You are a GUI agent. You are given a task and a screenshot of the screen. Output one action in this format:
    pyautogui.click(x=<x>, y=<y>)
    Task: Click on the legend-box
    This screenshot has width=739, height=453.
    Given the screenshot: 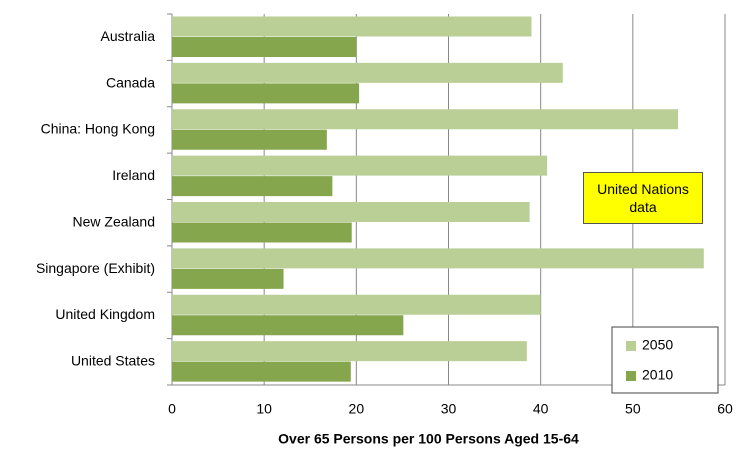 What is the action you would take?
    pyautogui.click(x=665, y=360)
    